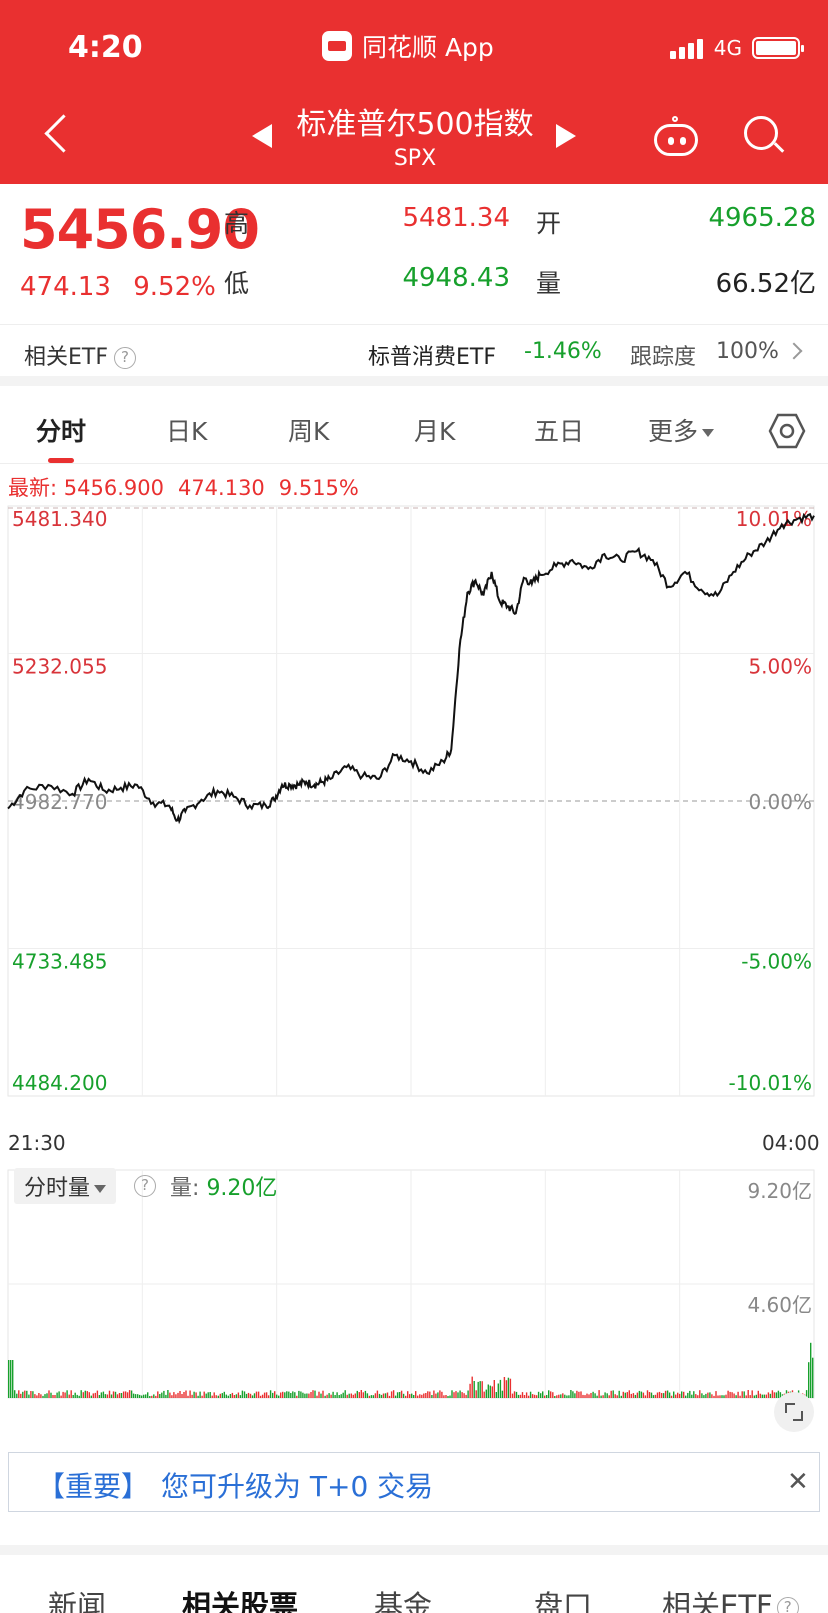 The image size is (828, 1613). What do you see at coordinates (794, 1412) in the screenshot?
I see `fullscreen-expand-icon` at bounding box center [794, 1412].